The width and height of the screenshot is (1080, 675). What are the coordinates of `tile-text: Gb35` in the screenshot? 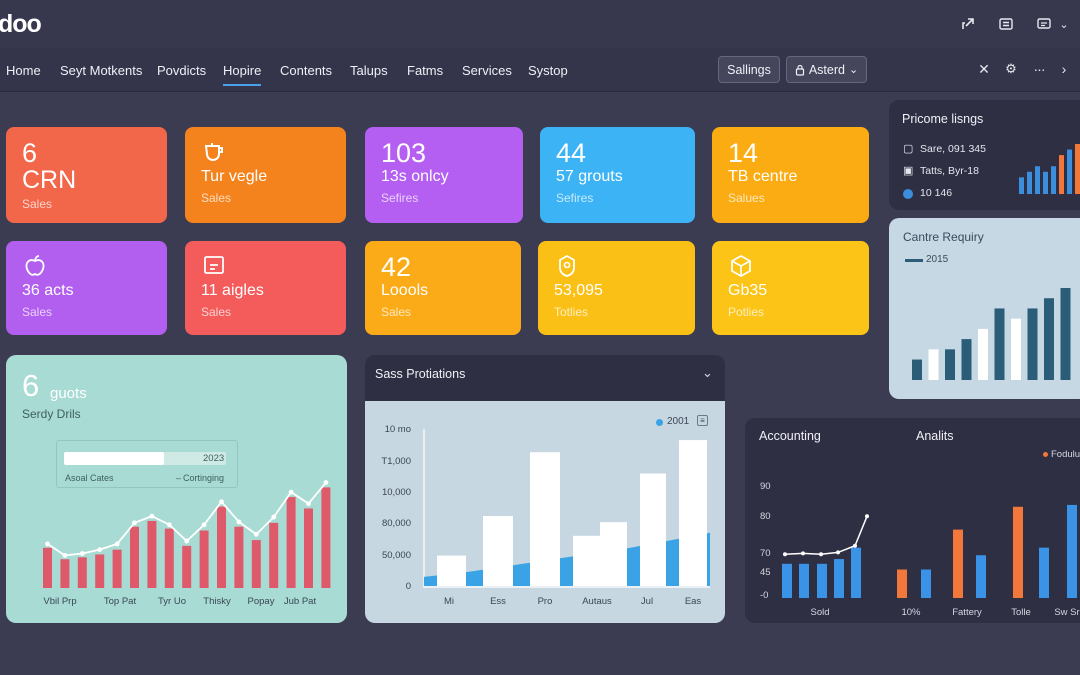 It's located at (748, 290).